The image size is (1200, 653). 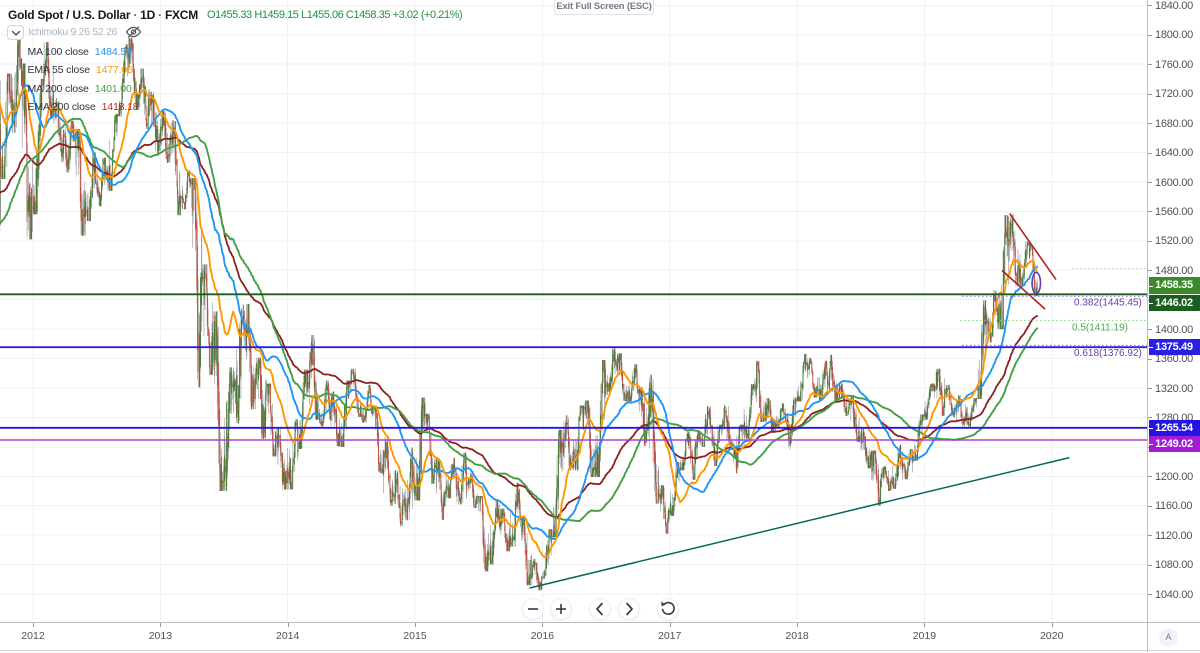 What do you see at coordinates (1108, 353) in the screenshot?
I see `svg-text: 0.618(1376.92)` at bounding box center [1108, 353].